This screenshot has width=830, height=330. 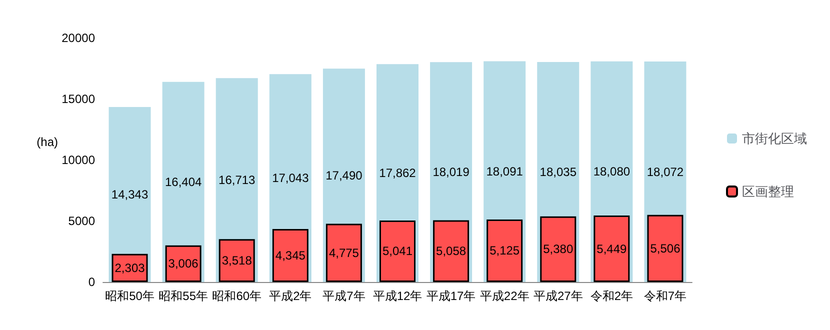 I want to click on x-tick-label: 平成12年, so click(x=397, y=296).